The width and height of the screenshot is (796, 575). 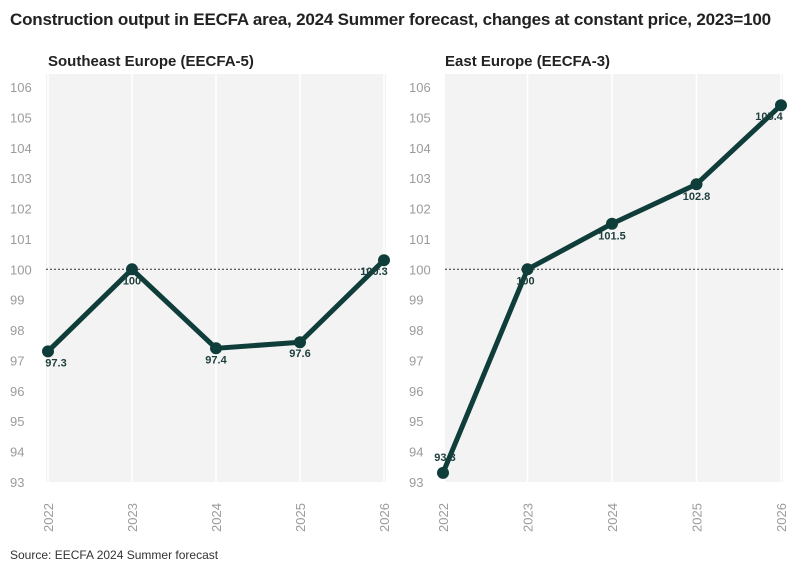 I want to click on data-label: 97.4, so click(x=216, y=360).